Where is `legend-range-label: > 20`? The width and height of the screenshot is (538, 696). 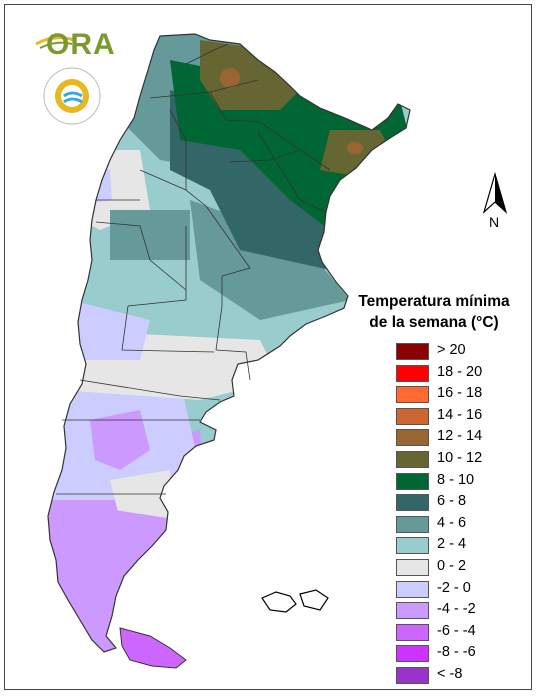
legend-range-label: > 20 is located at coordinates (451, 350).